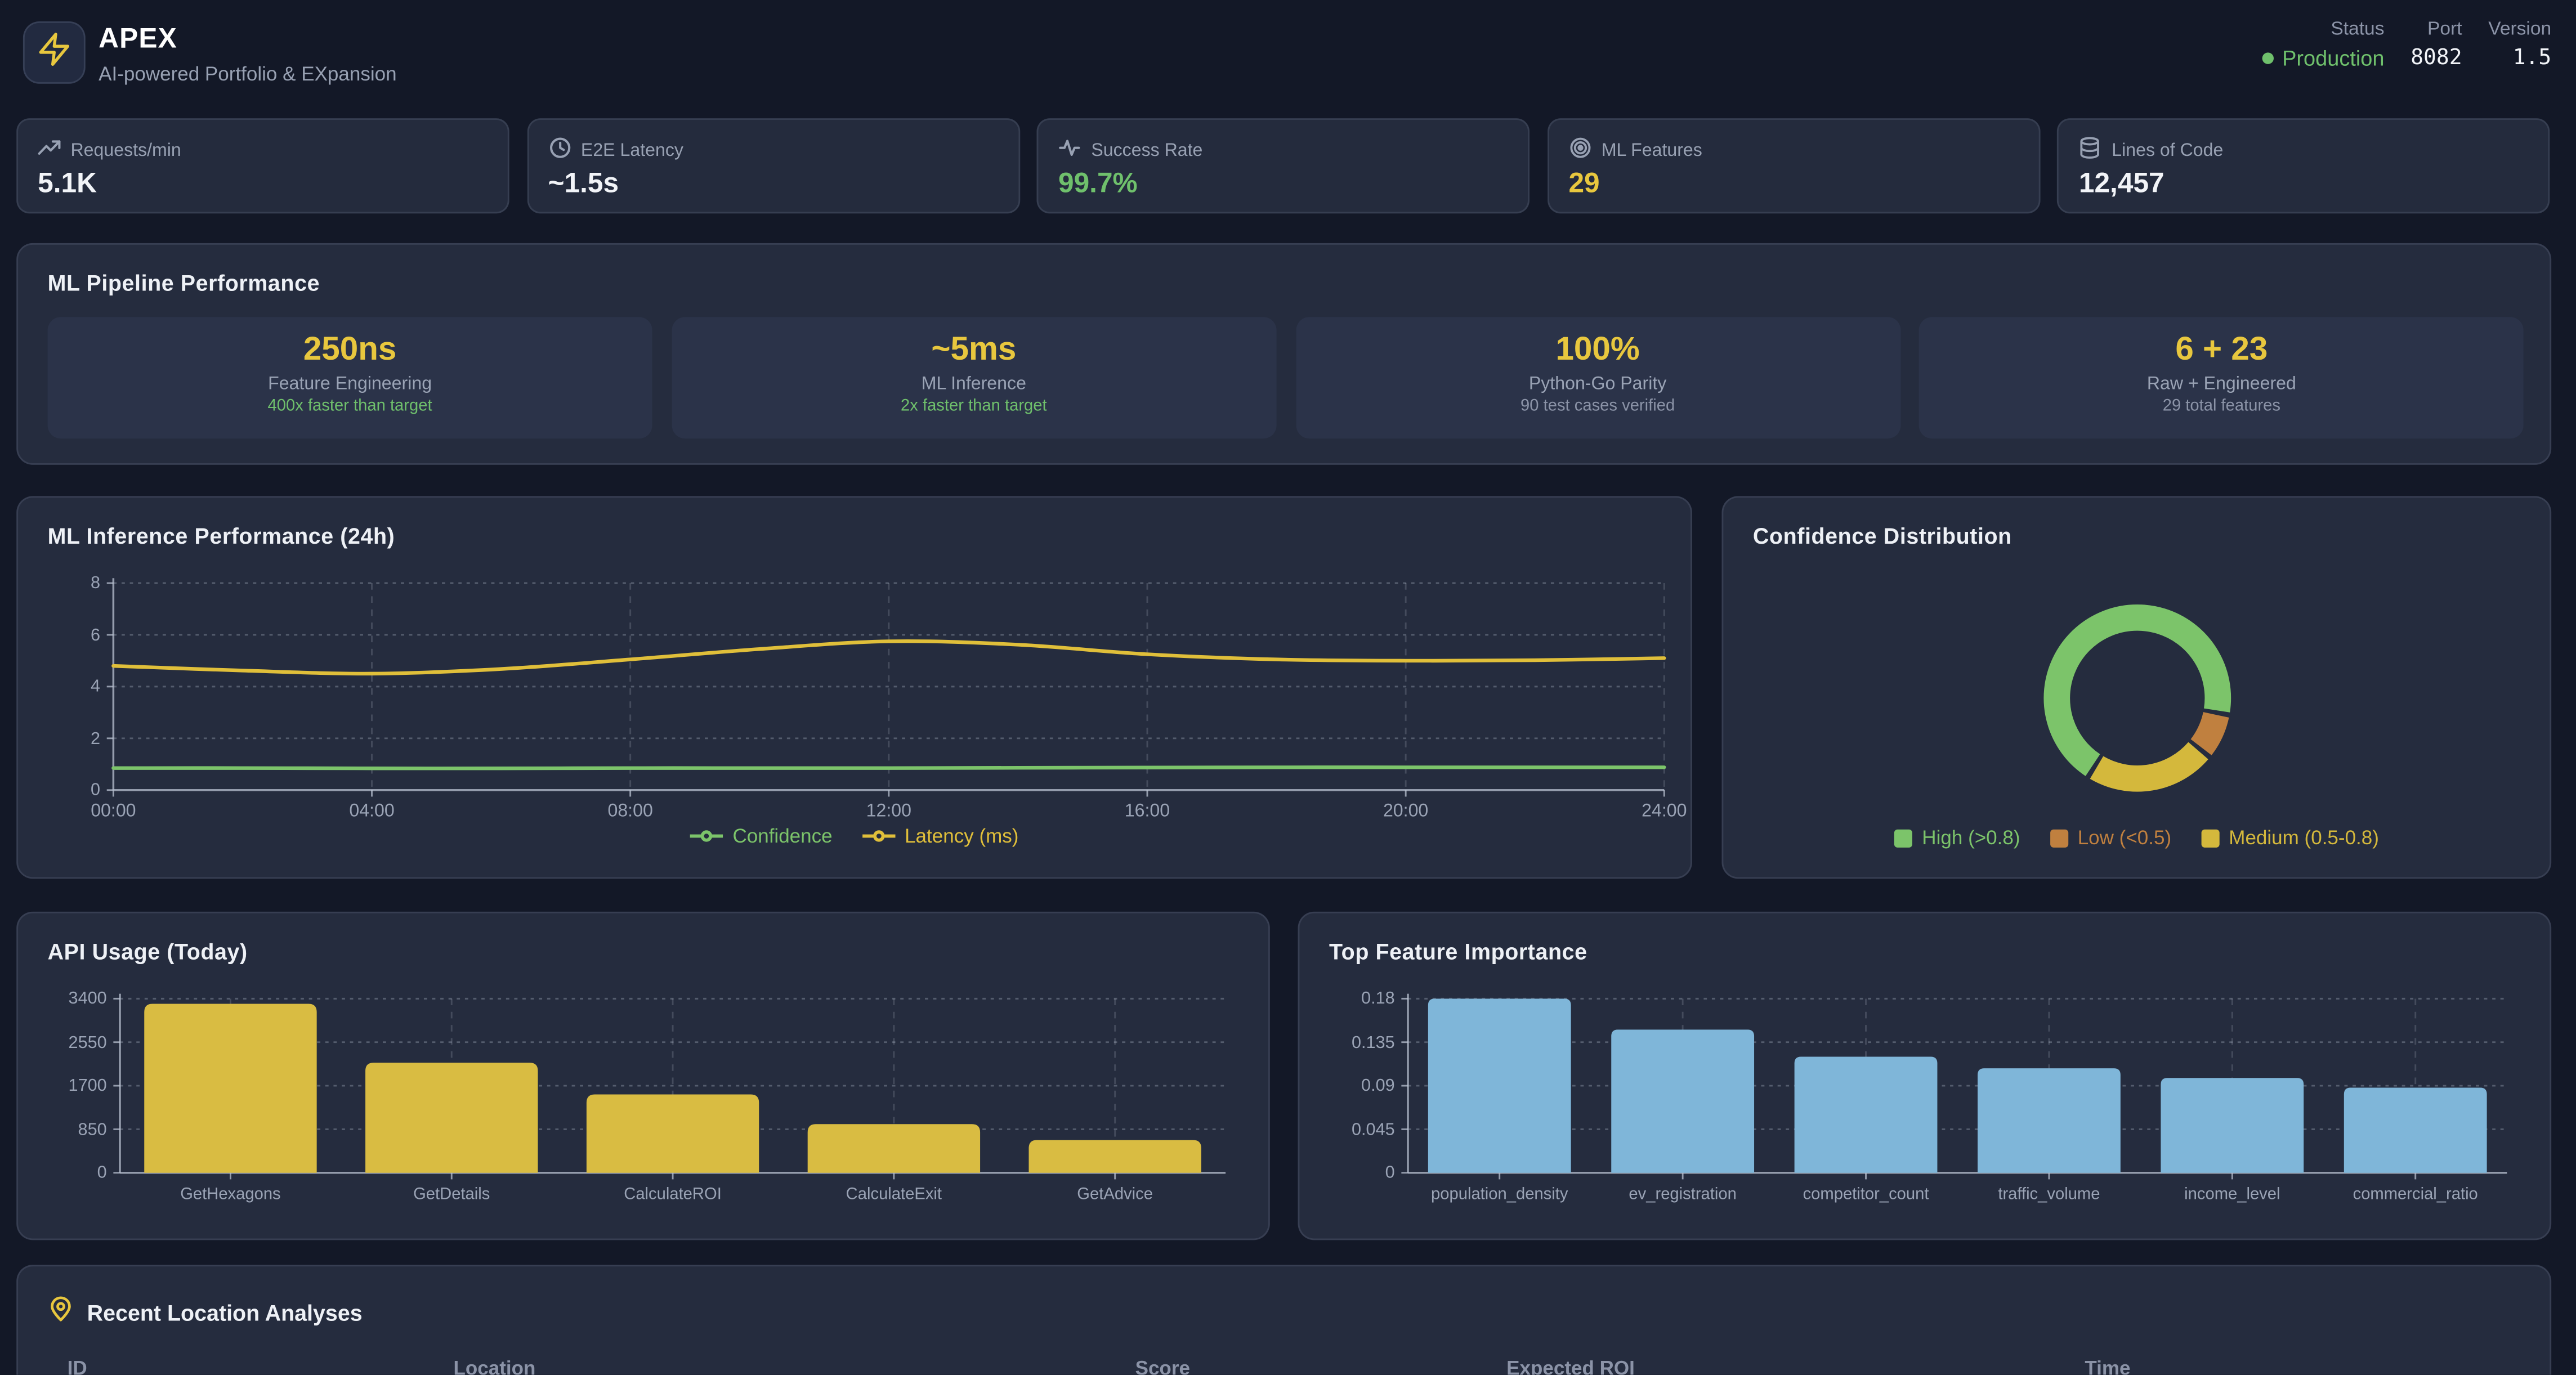 The width and height of the screenshot is (2576, 1375). What do you see at coordinates (350, 350) in the screenshot?
I see `metric-value: 250ns` at bounding box center [350, 350].